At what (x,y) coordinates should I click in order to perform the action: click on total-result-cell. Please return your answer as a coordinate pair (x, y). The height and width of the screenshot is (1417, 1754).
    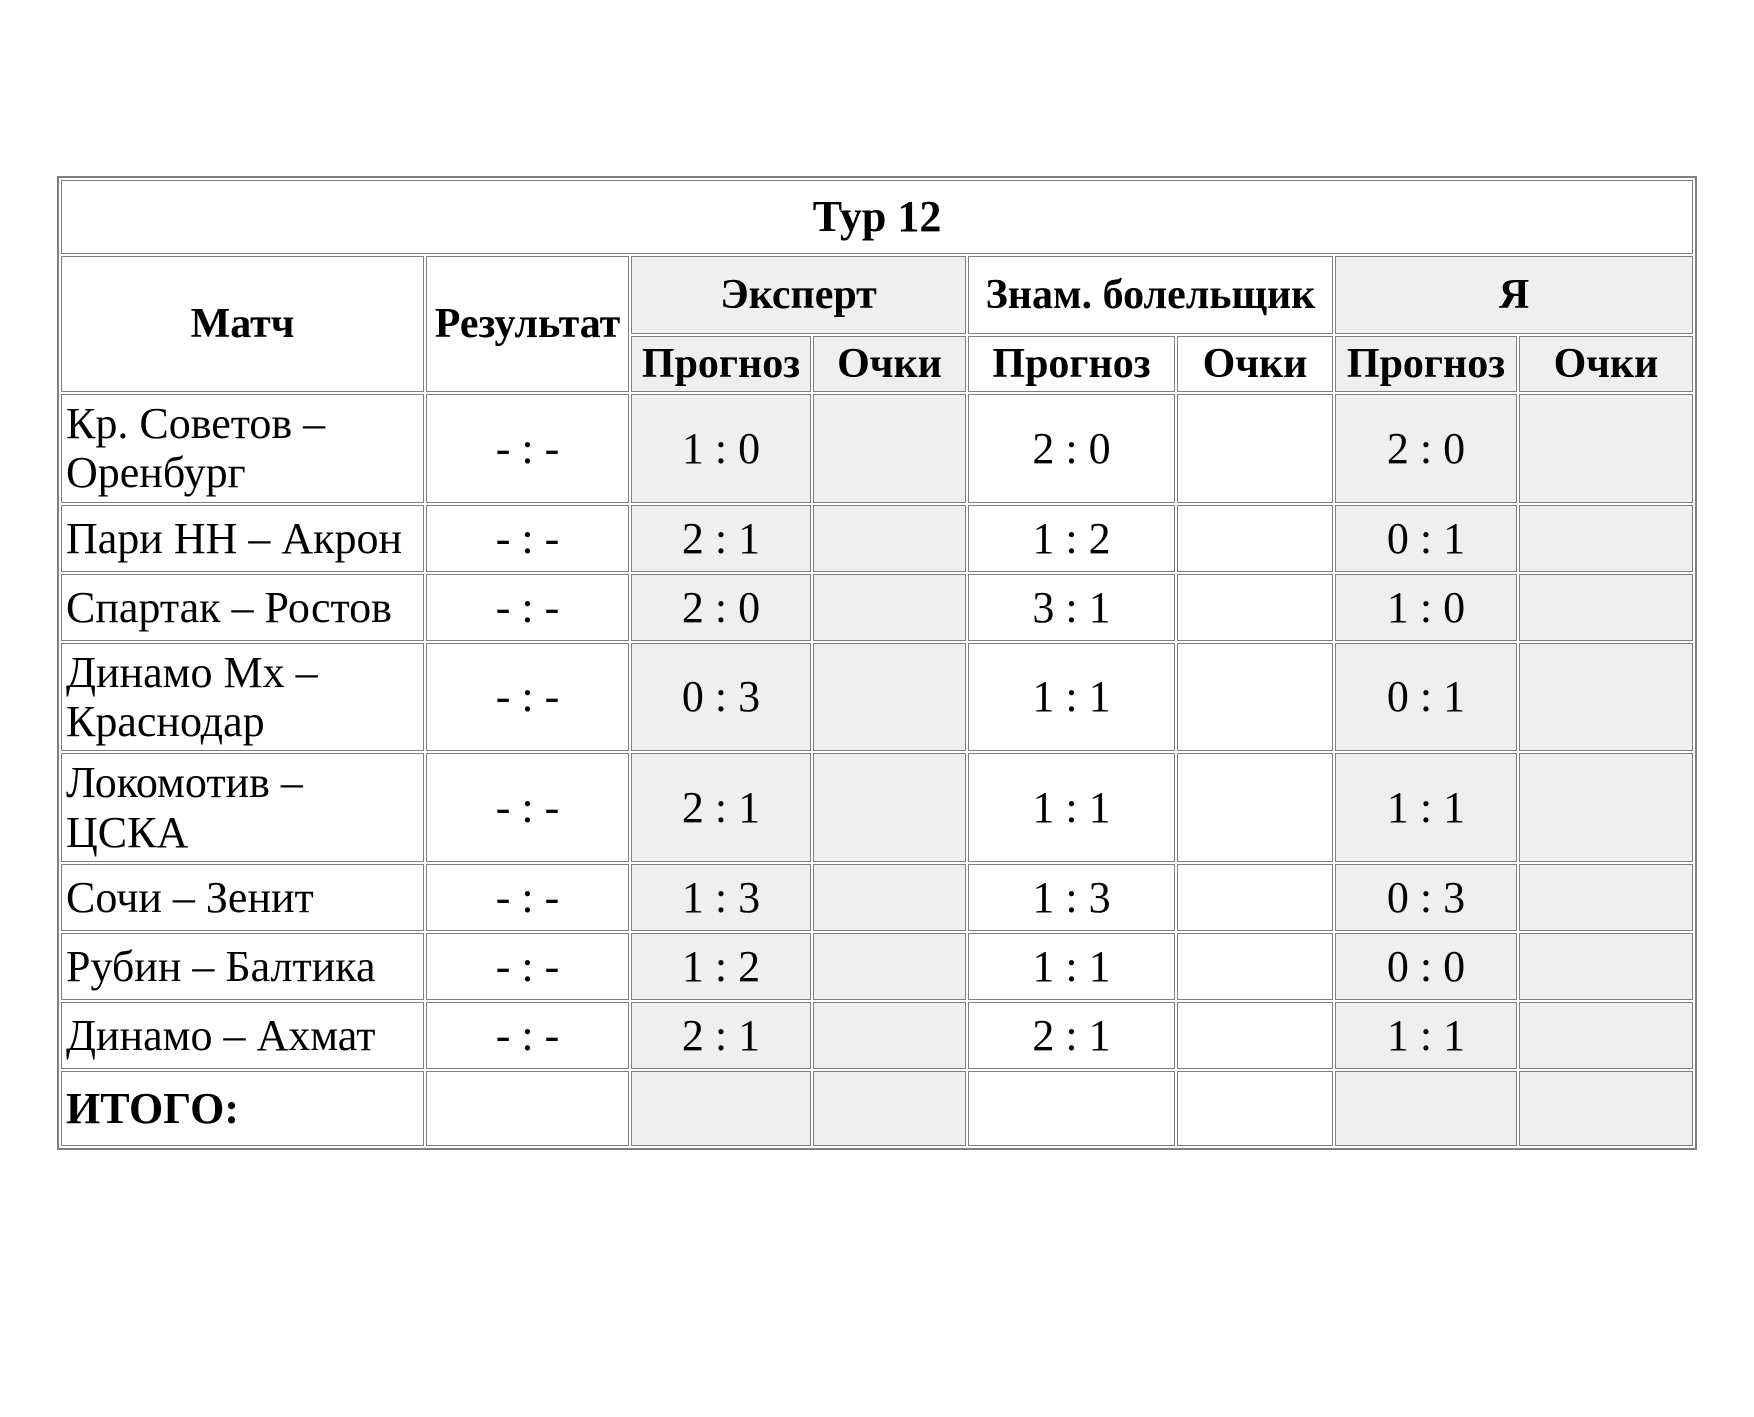
    Looking at the image, I should click on (527, 1108).